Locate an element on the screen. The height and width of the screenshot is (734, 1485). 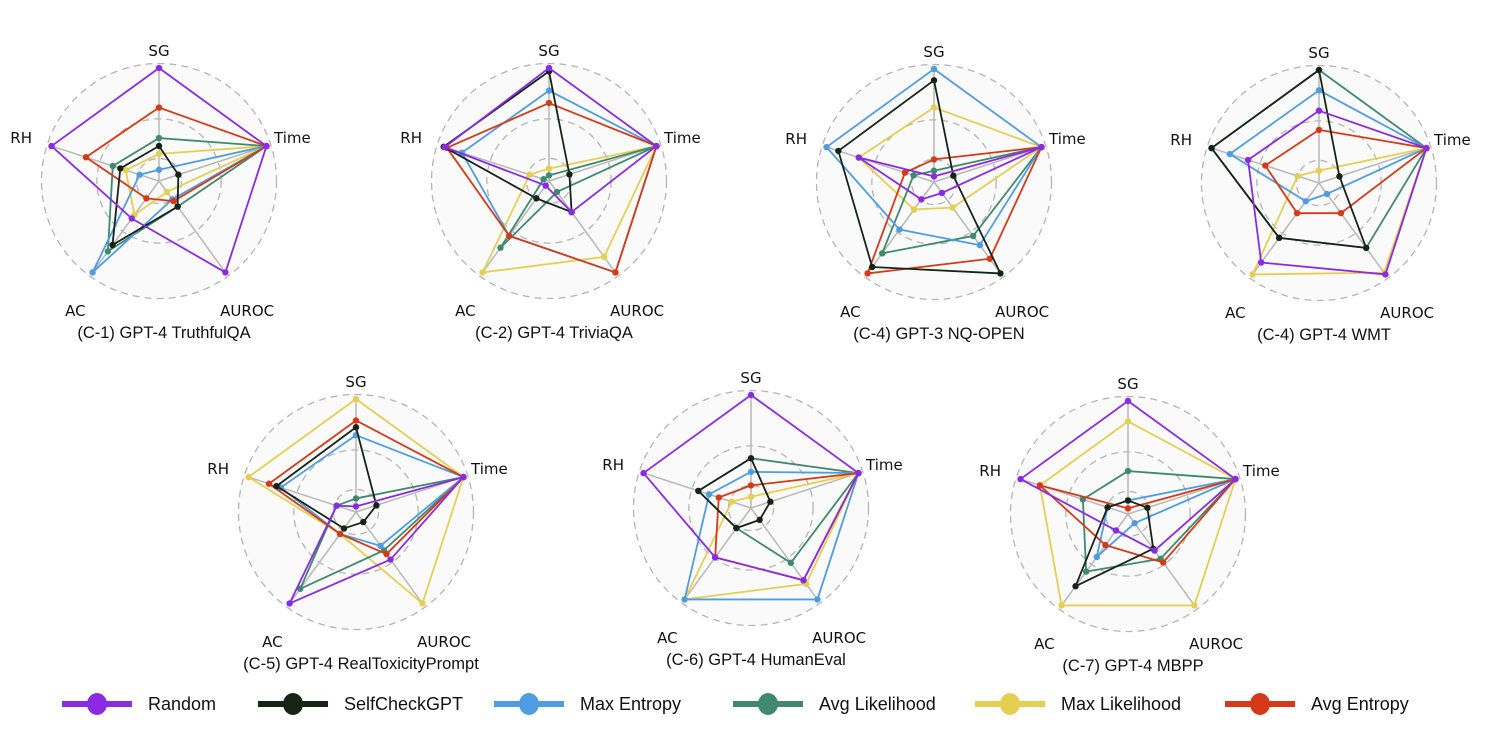
chart-title: (C-1) GPT-4 TruthfulQA is located at coordinates (163, 333).